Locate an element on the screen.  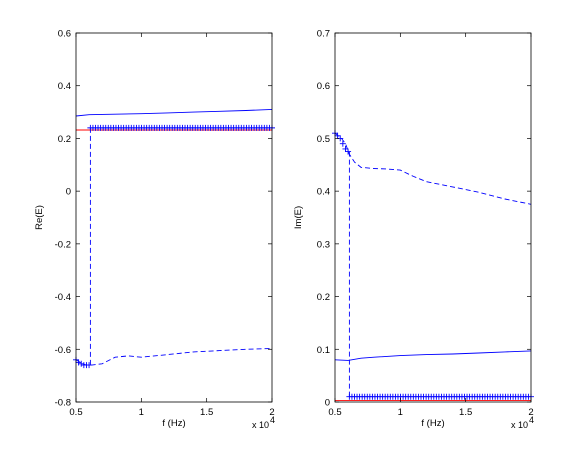
y-tick-label: 0.3 is located at coordinates (323, 244).